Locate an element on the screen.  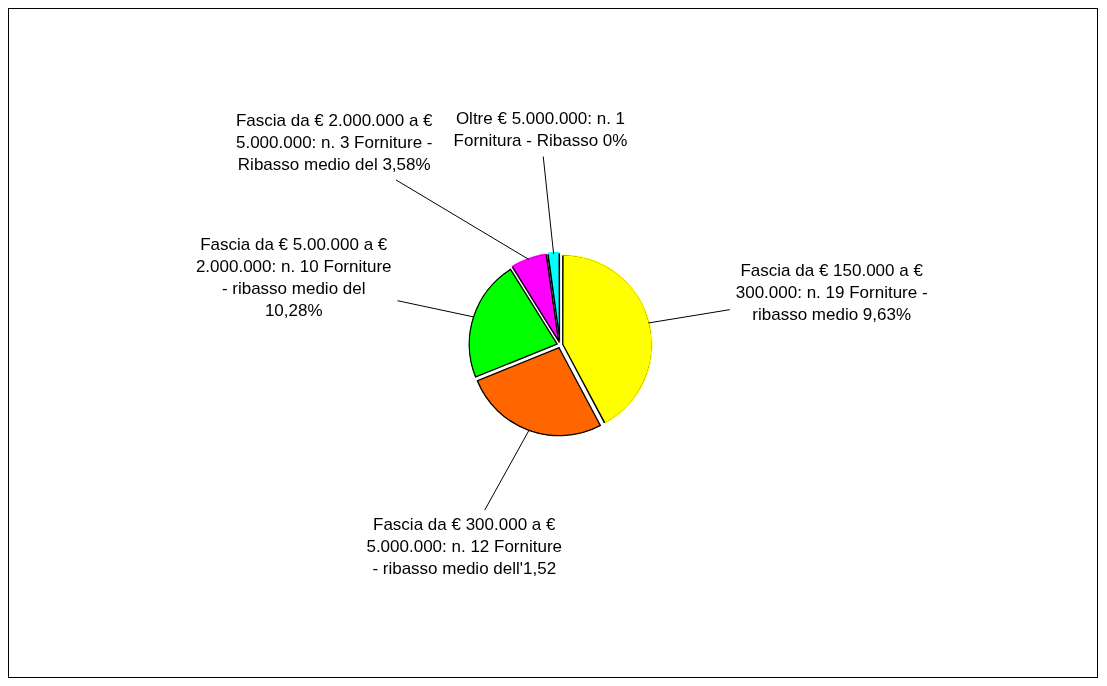
slice-label: Fascia da € 150.000 a € 300.000: n. 19 Forniture - ribasso medio 9,63% is located at coordinates (831, 292).